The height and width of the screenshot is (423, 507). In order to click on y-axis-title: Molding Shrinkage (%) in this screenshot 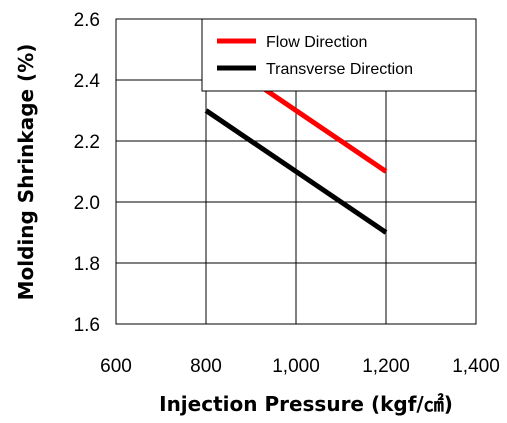, I will do `click(26, 172)`.